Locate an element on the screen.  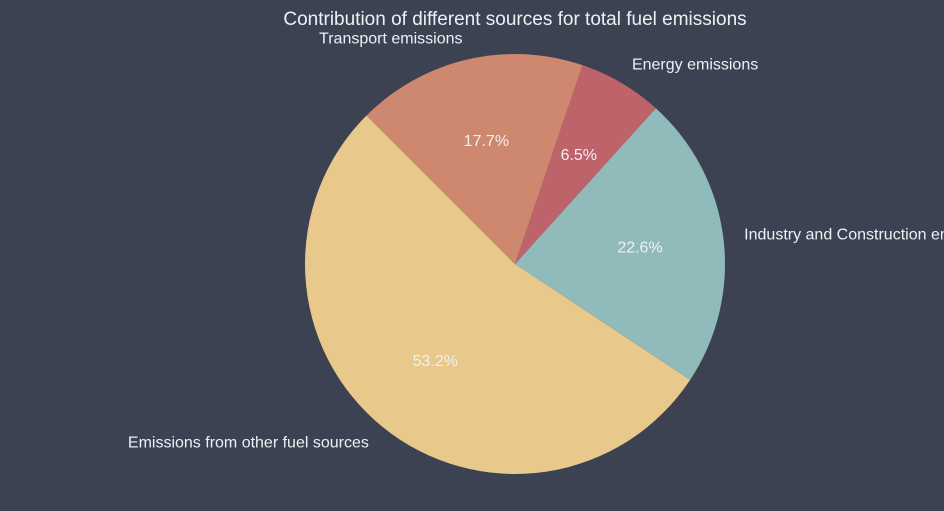
pie-percent-label: 22.6% is located at coordinates (639, 248).